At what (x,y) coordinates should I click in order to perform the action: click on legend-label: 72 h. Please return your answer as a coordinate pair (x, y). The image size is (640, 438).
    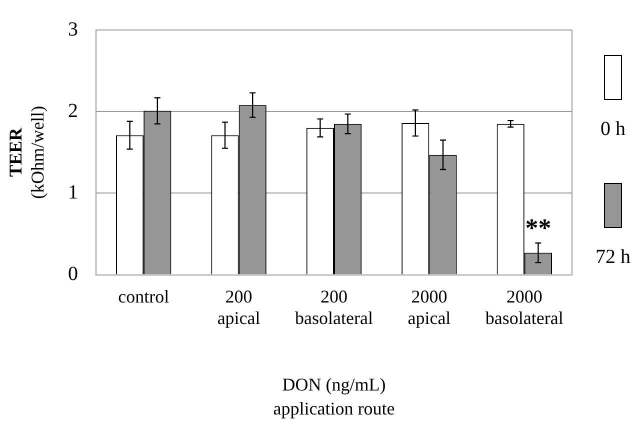
    Looking at the image, I should click on (613, 257).